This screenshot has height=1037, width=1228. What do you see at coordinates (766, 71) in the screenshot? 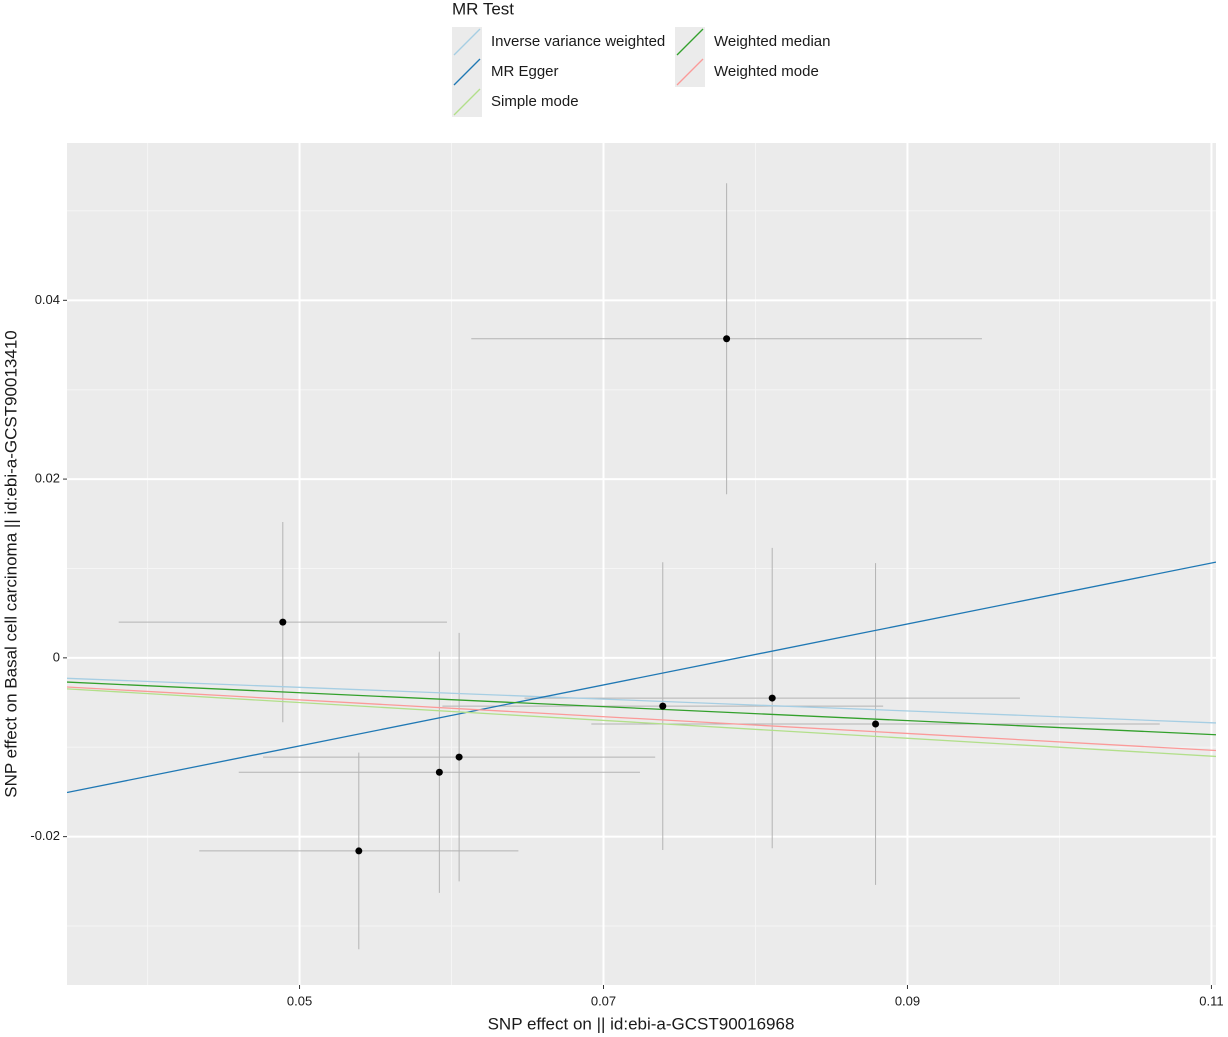
I see `legend-label: Weighted mode` at bounding box center [766, 71].